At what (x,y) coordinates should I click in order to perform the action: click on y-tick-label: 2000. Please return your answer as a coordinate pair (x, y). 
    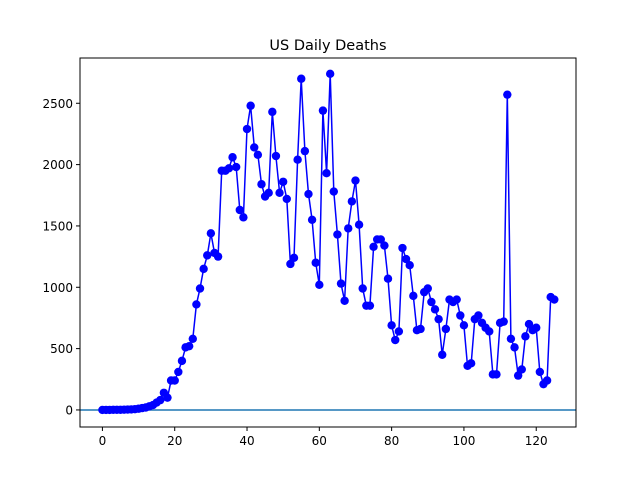
    Looking at the image, I should click on (57, 165).